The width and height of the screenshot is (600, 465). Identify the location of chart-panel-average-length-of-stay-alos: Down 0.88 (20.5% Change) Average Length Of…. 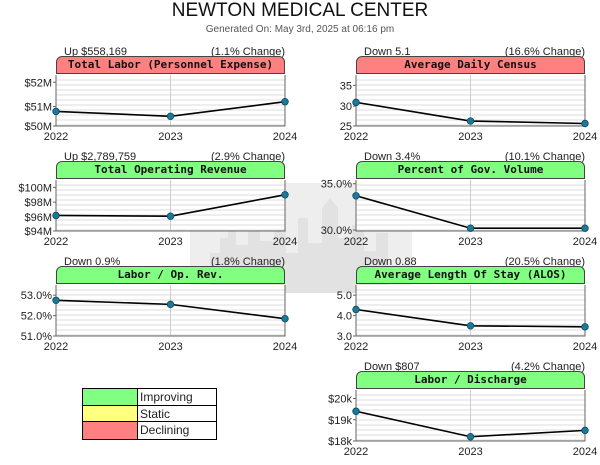
(450, 307).